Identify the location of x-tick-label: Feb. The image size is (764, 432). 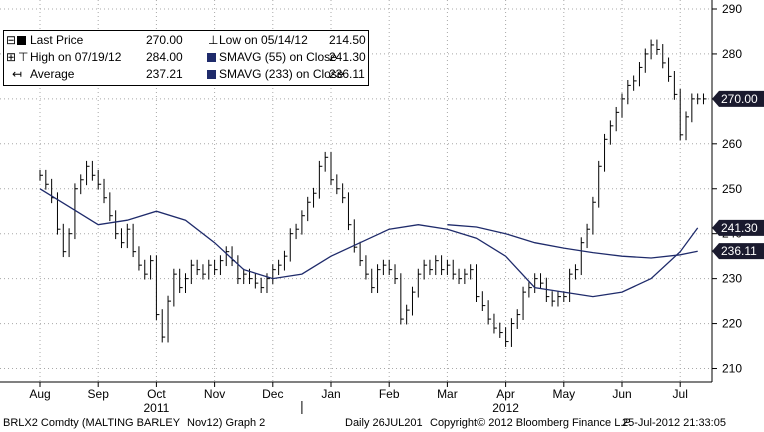
(389, 394).